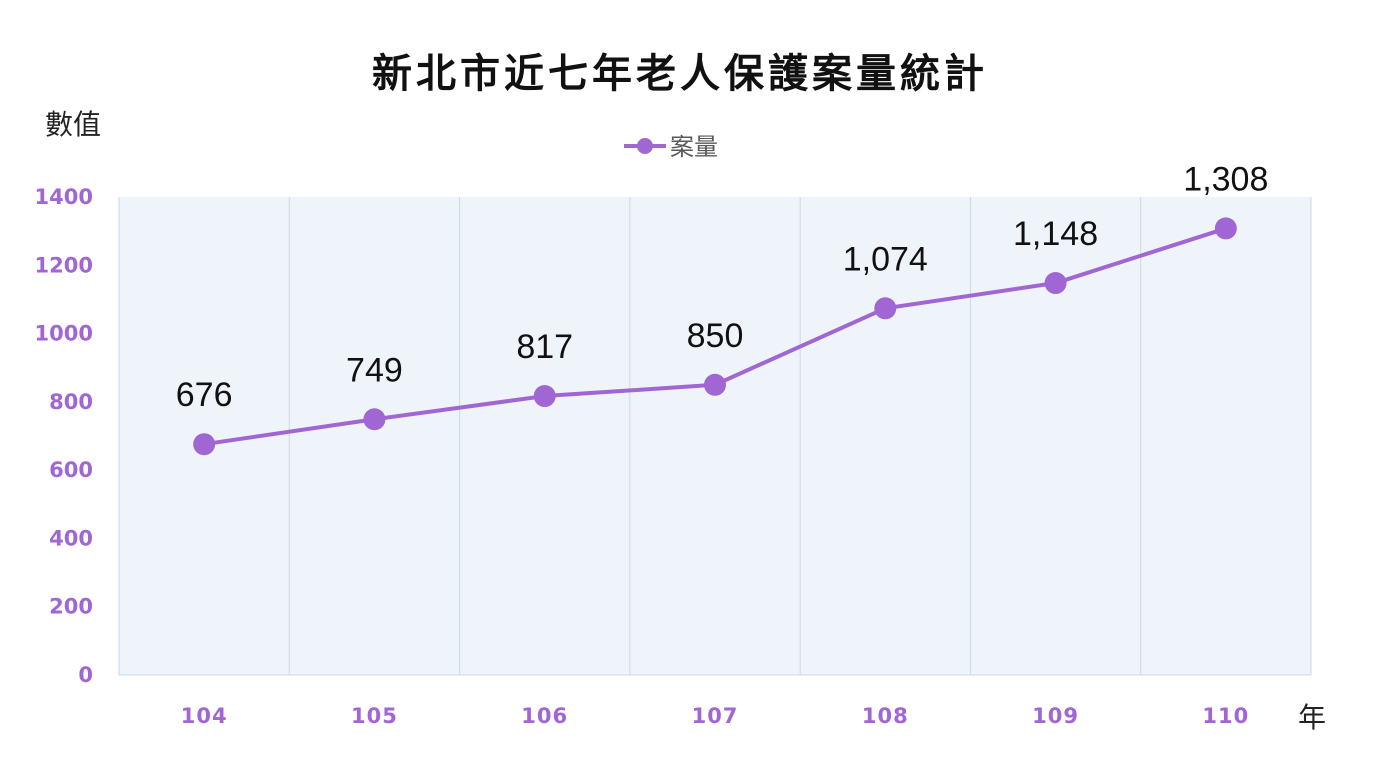 The width and height of the screenshot is (1375, 780). What do you see at coordinates (645, 146) in the screenshot?
I see `legend-dot-marker` at bounding box center [645, 146].